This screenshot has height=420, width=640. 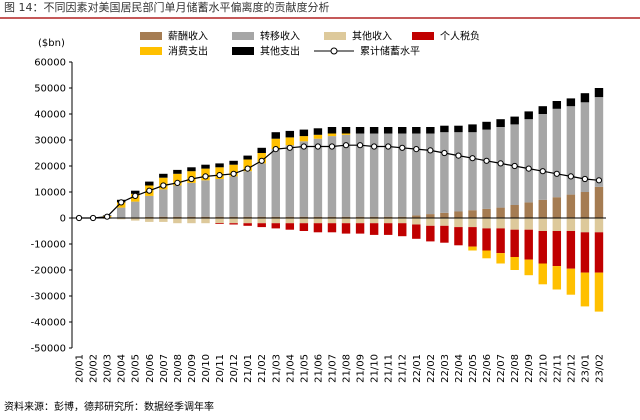 I want to click on y-tick-label: 0, so click(x=63, y=219).